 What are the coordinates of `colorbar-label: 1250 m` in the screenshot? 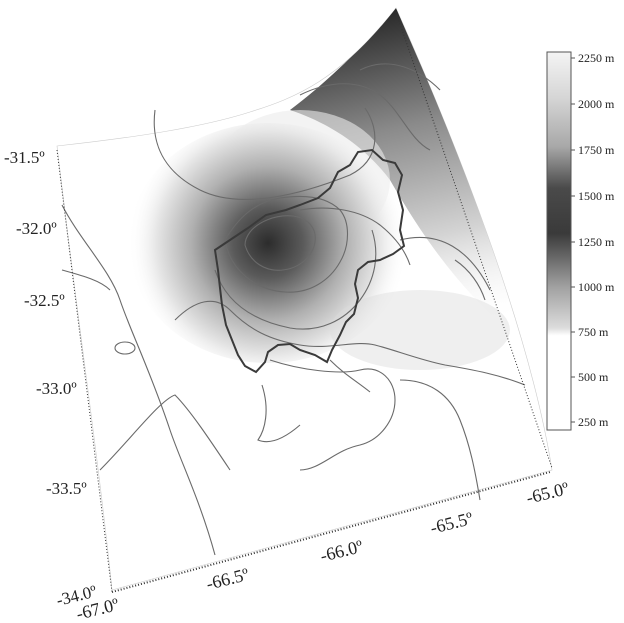 It's located at (596, 242).